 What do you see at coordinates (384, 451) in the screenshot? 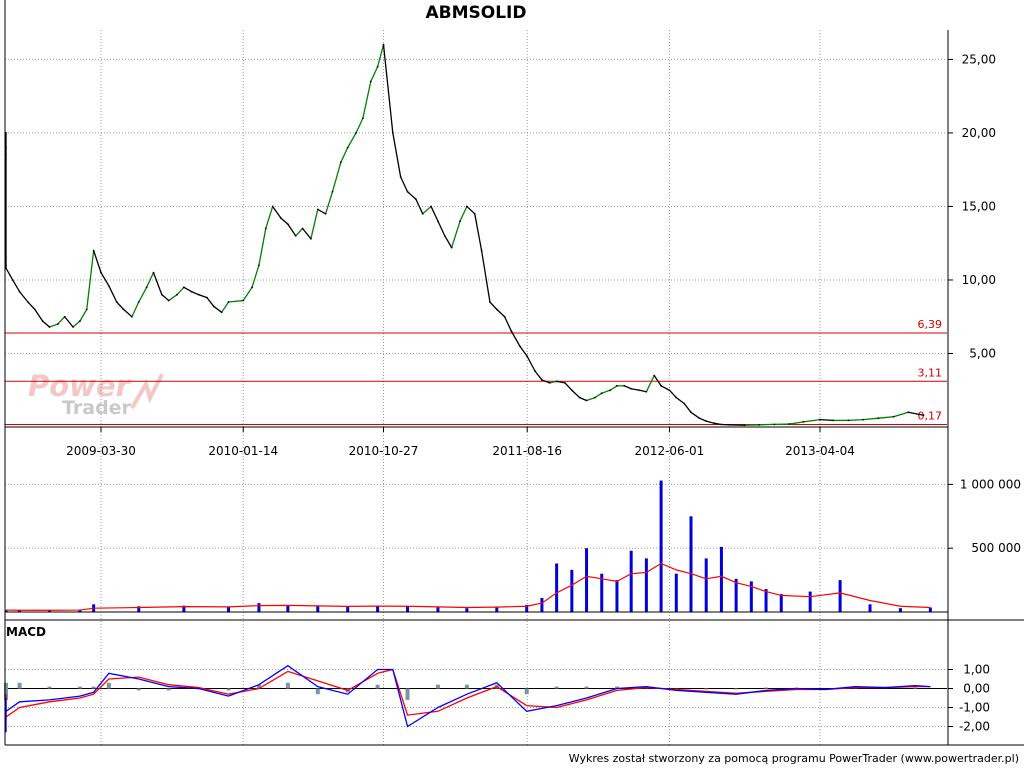
I see `x-tick-label: 2010-10-27` at bounding box center [384, 451].